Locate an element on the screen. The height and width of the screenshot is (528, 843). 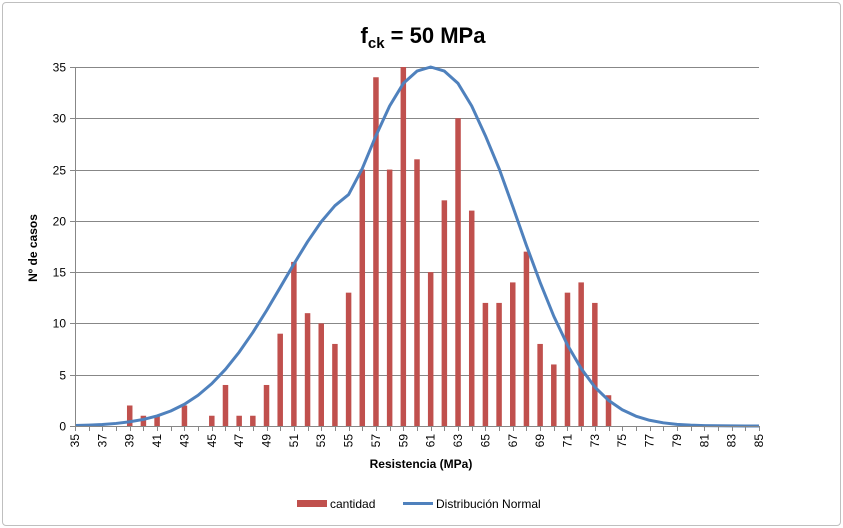
x-tick-label: 83 is located at coordinates (732, 441).